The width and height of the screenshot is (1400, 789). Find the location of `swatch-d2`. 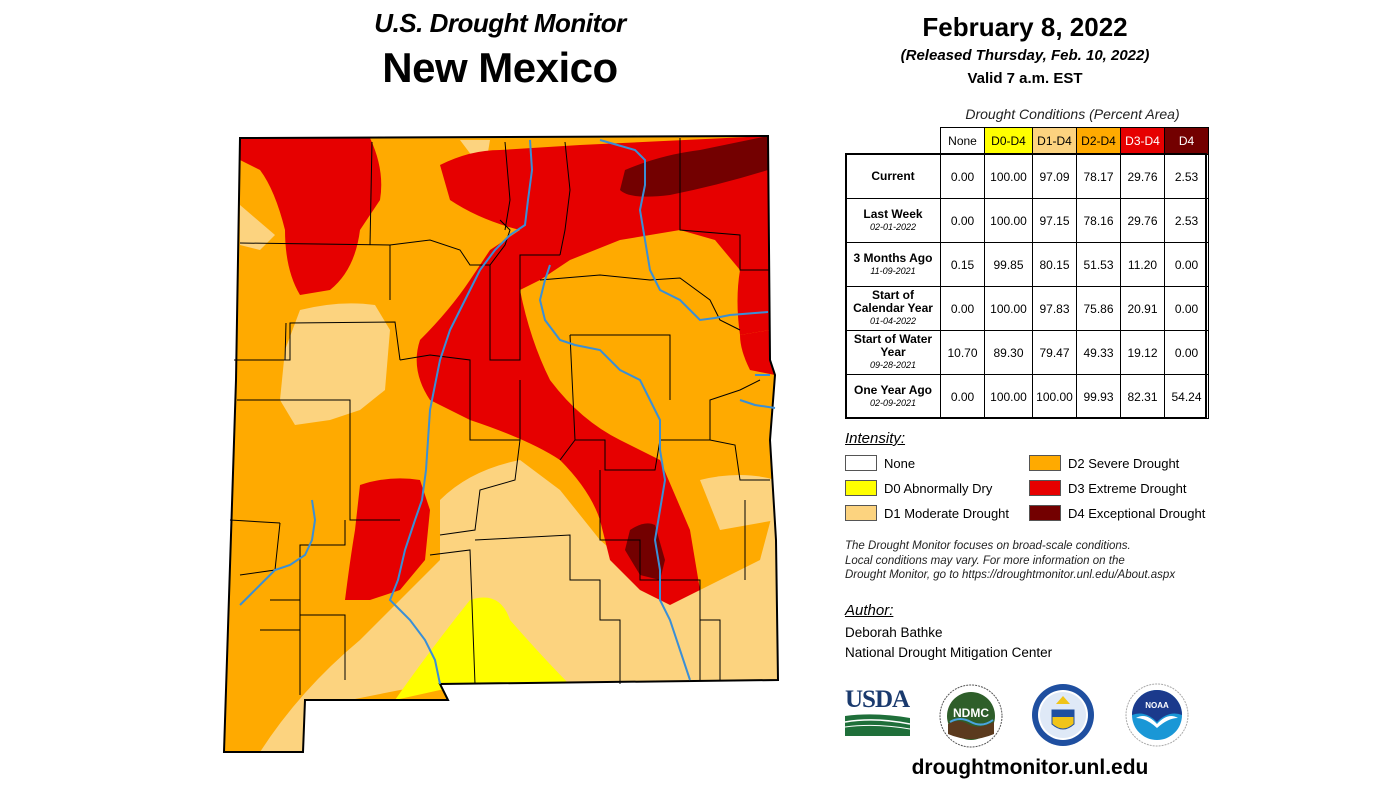

swatch-d2 is located at coordinates (1045, 463).